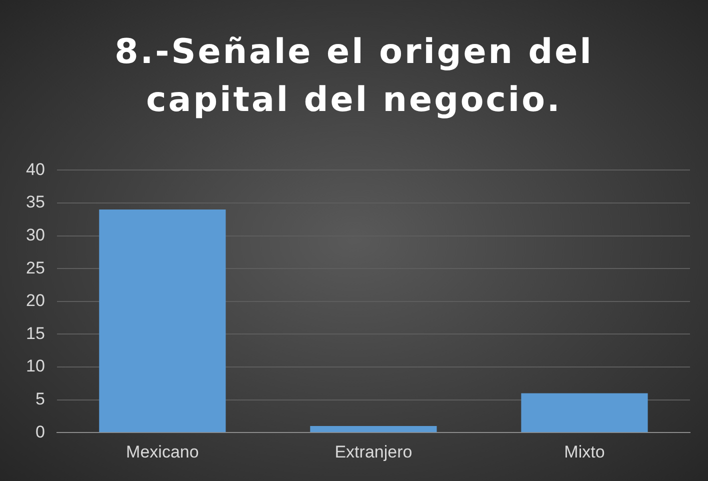  I want to click on y-tick-label: 15, so click(35, 333).